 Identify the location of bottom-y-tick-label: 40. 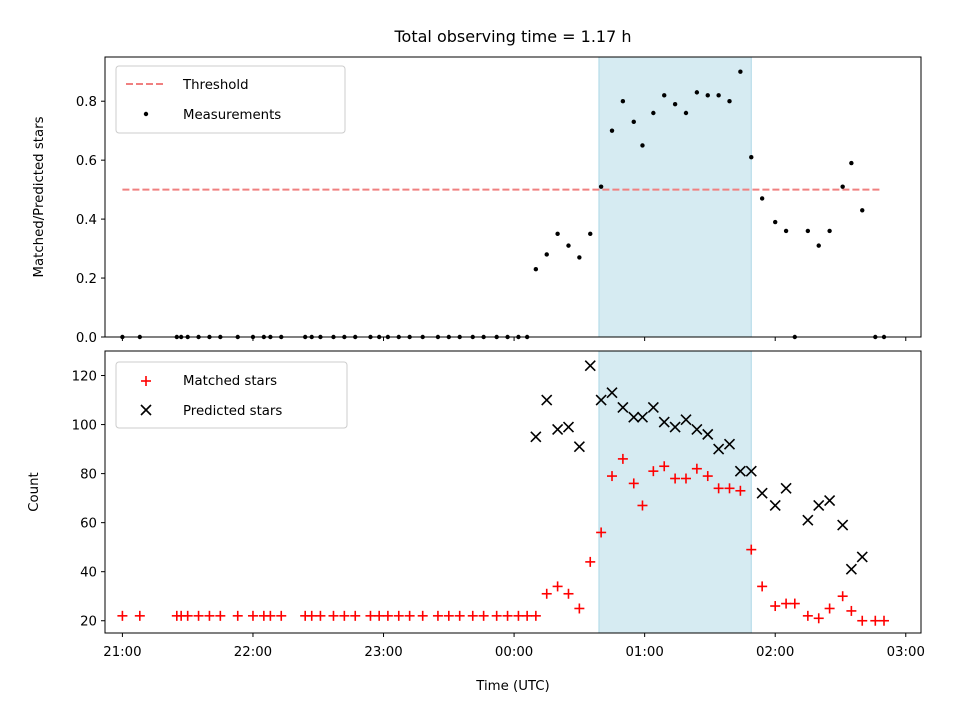
(88, 573).